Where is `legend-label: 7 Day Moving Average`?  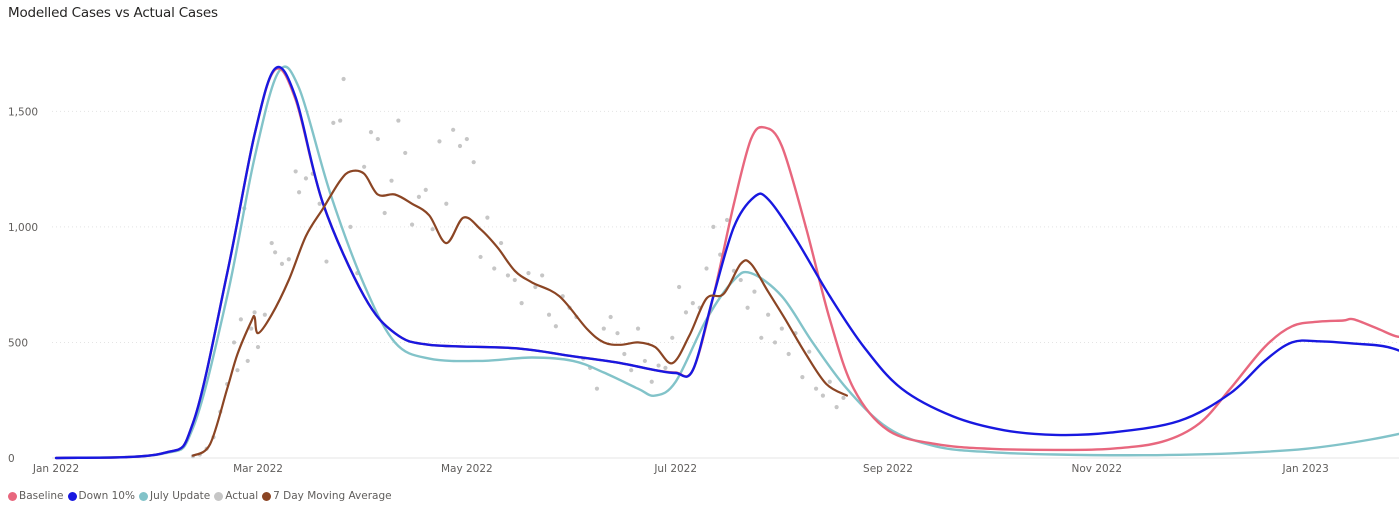
legend-label: 7 Day Moving Average is located at coordinates (332, 496).